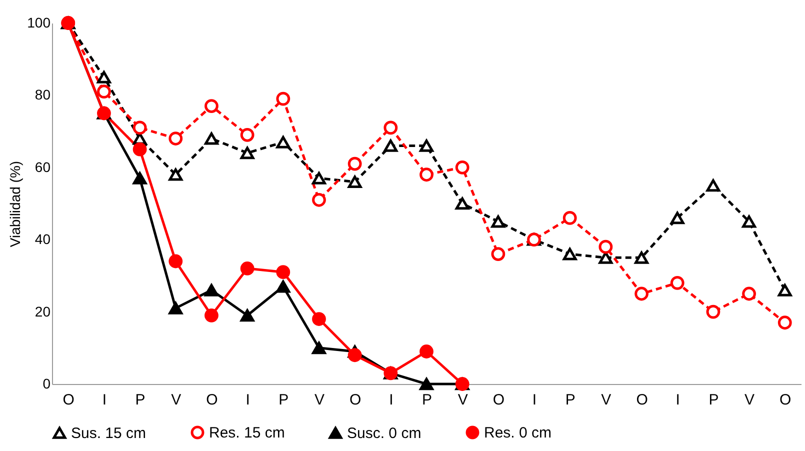  I want to click on legend-label: Sus. 15 cm, so click(108, 433).